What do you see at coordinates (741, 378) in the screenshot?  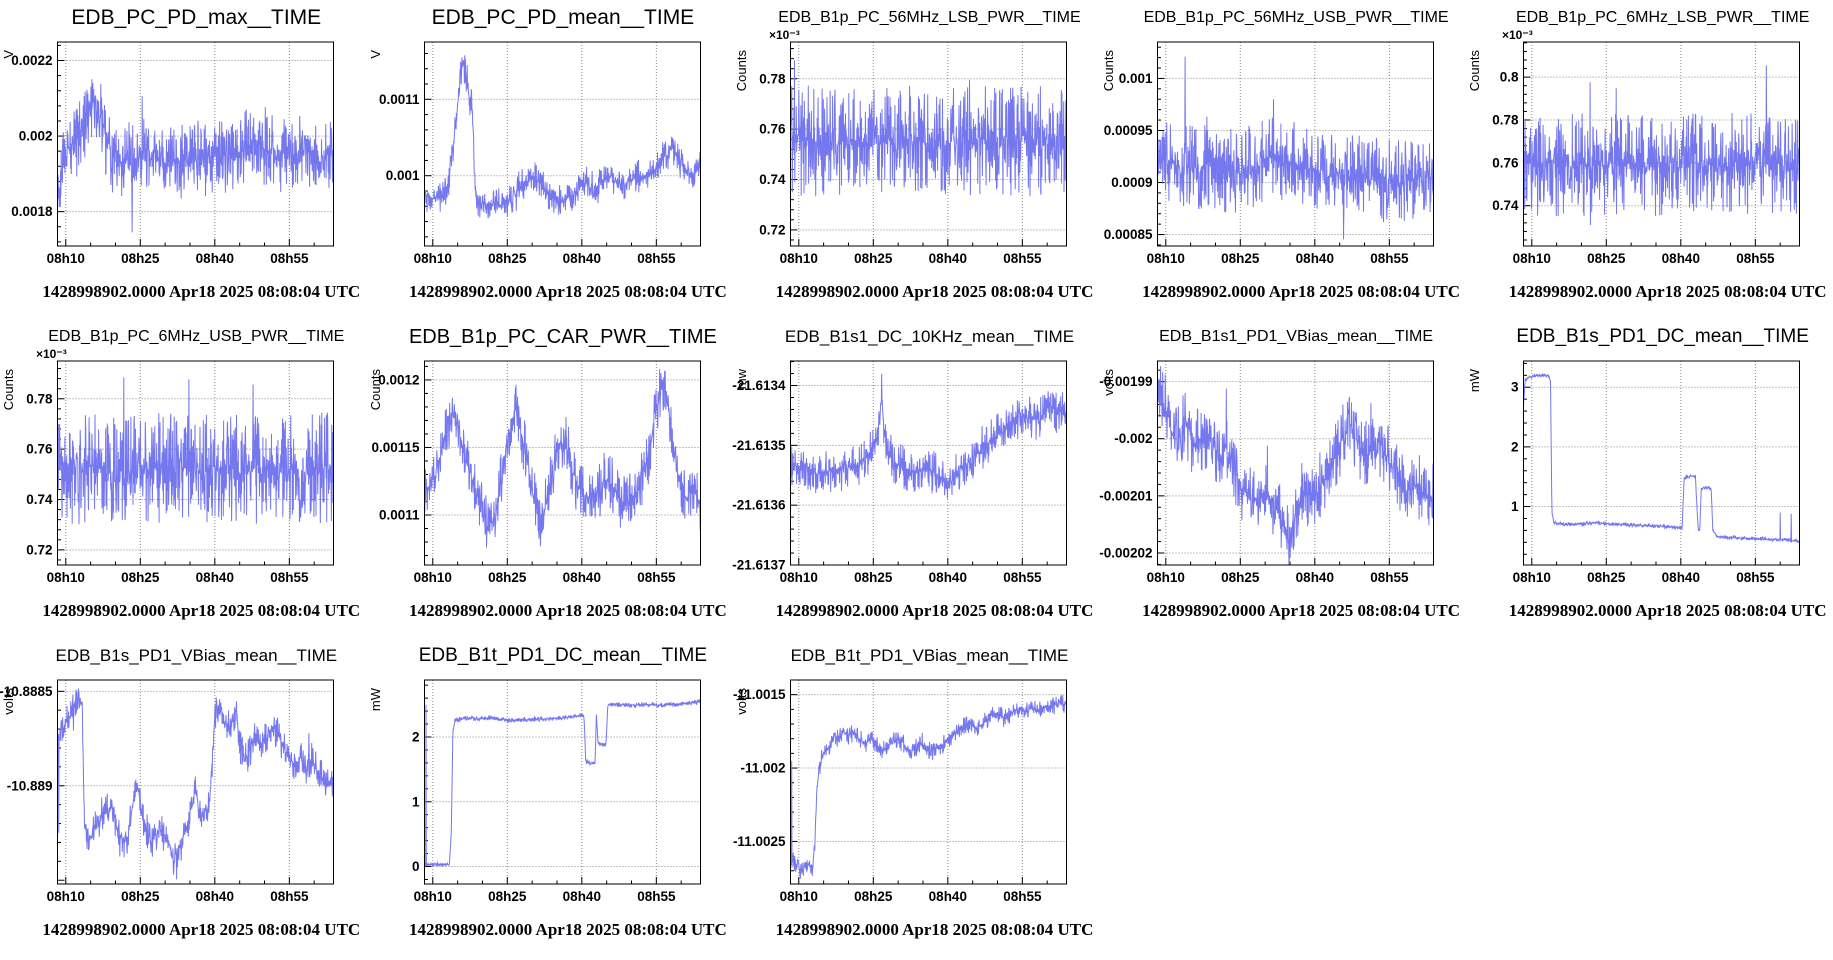 I see `y-axis-title: mw` at bounding box center [741, 378].